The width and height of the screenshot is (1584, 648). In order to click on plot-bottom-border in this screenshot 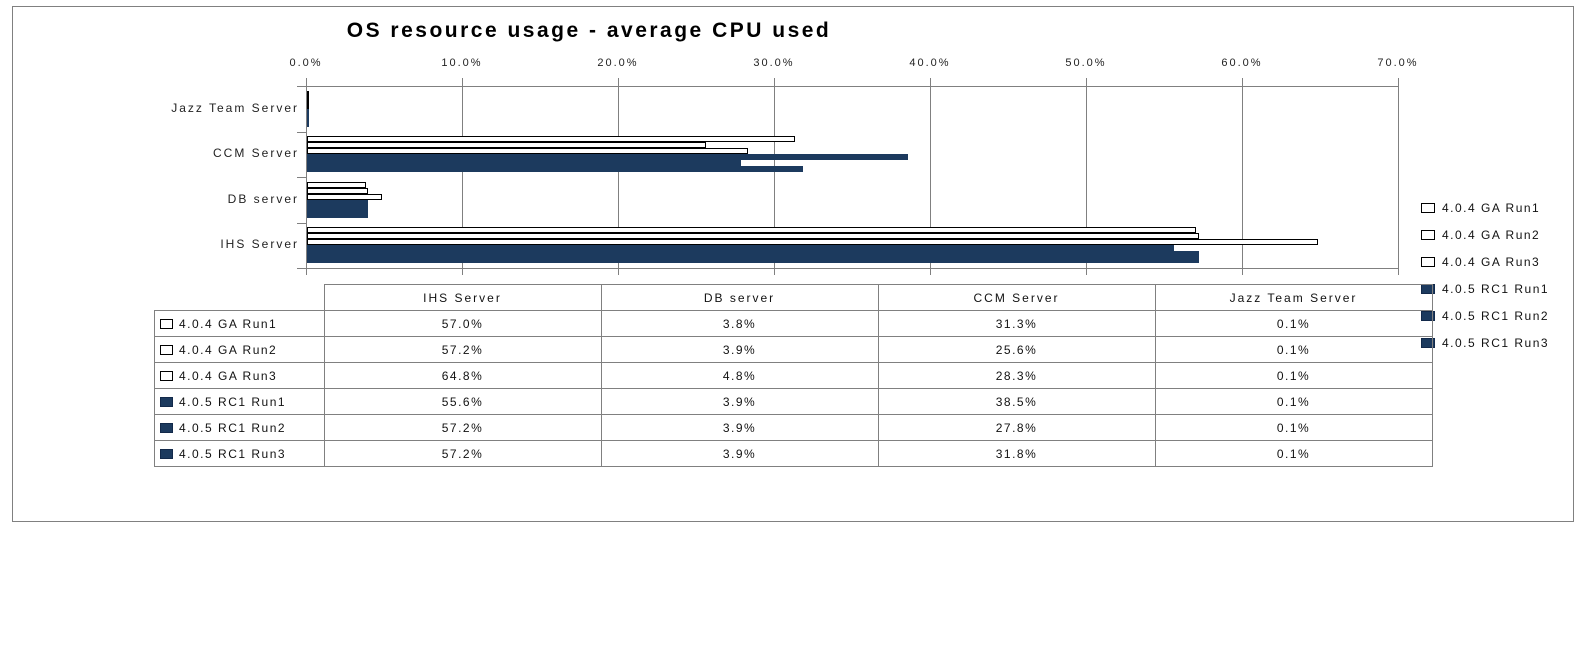, I will do `click(852, 268)`.